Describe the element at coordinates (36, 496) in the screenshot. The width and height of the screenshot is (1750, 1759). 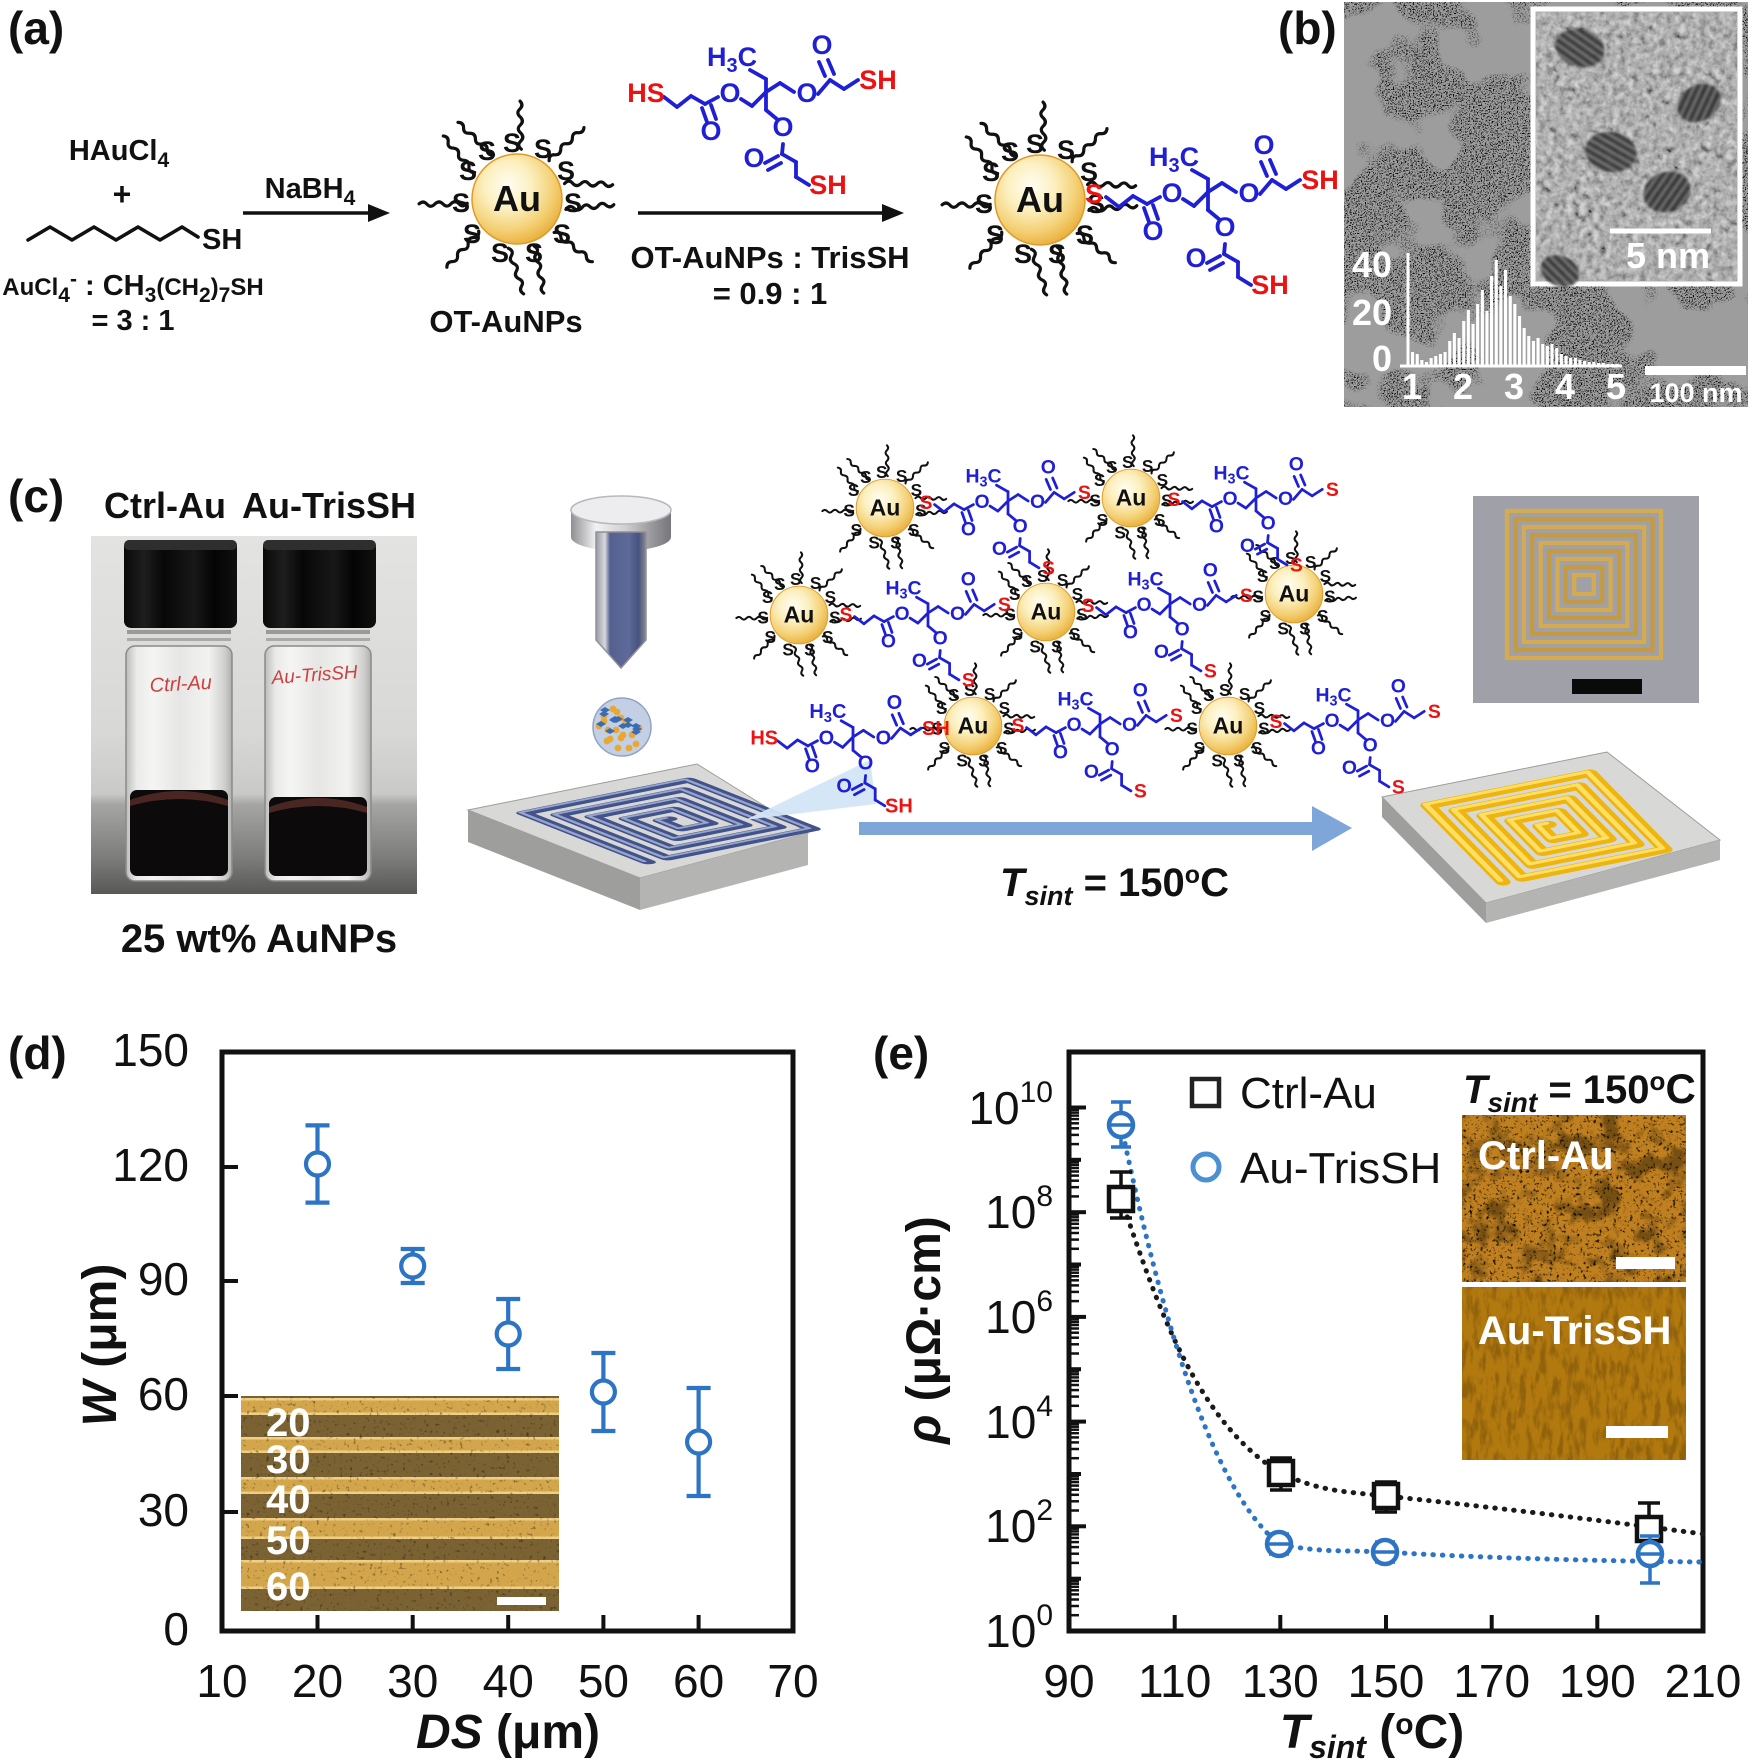
I see `svg-text: (c)` at that location.